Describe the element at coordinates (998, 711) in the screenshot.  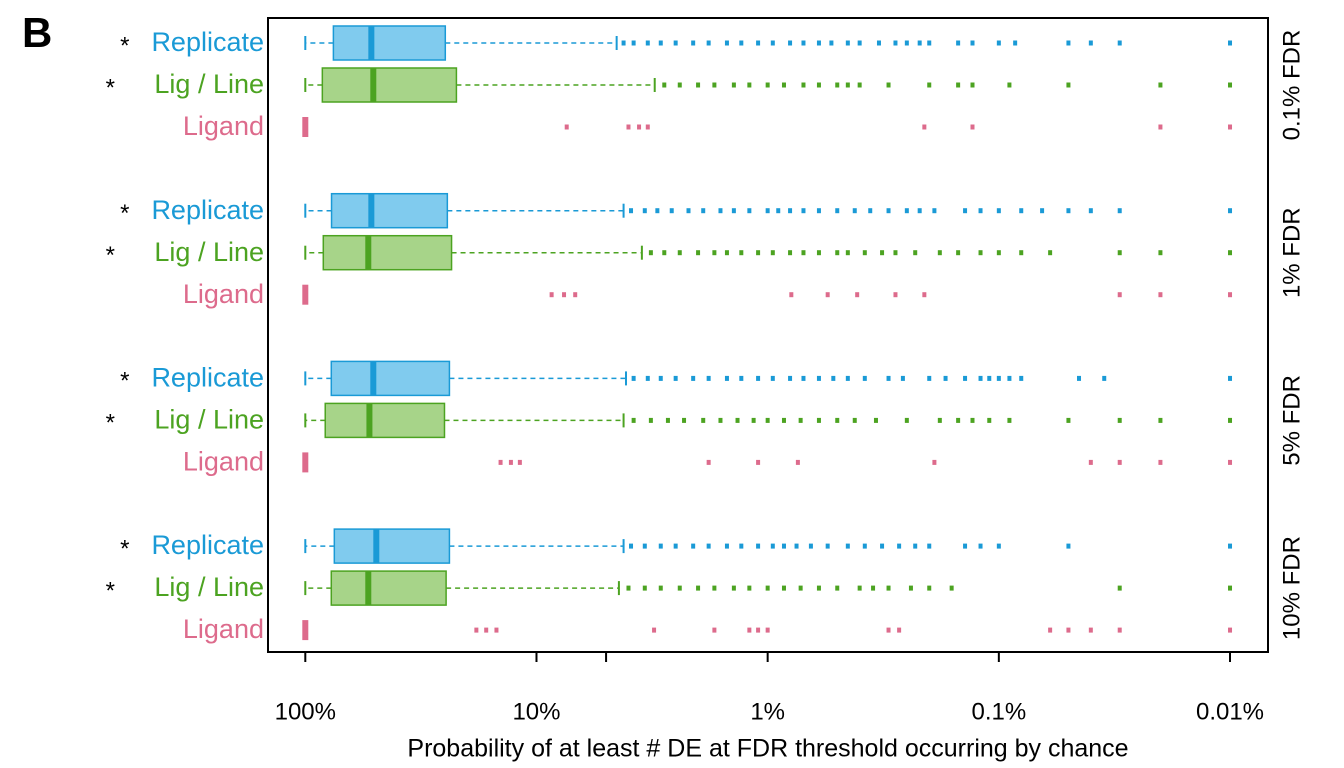
I see `x-tick-label: 0.1%` at that location.